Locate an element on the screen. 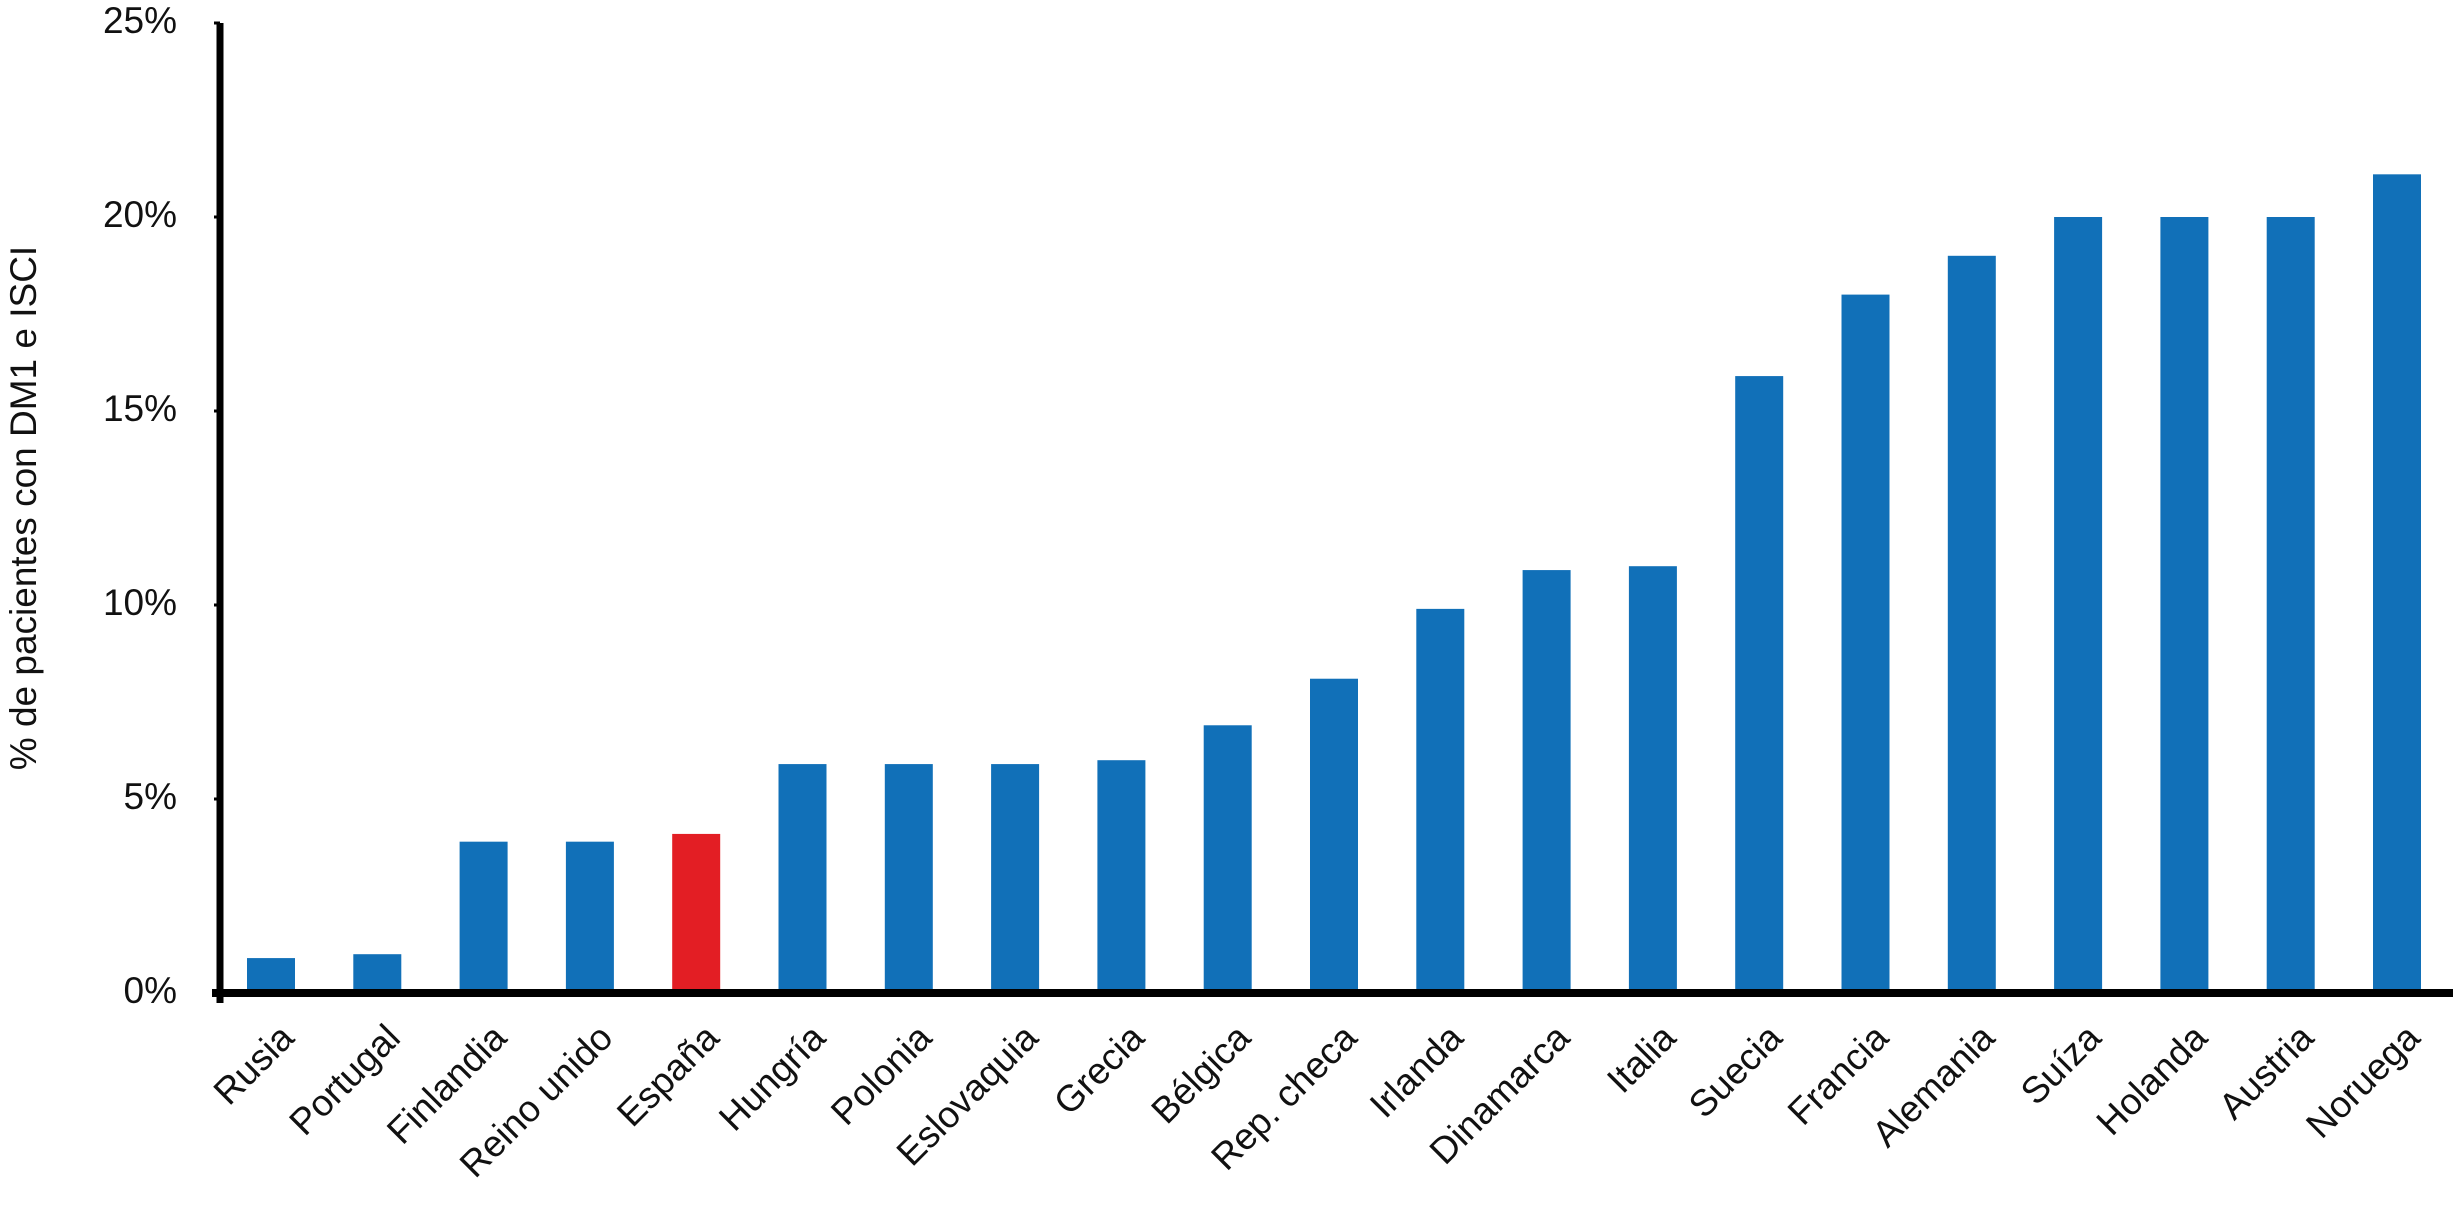 This screenshot has width=2453, height=1210. y-axis-title: % de pacientes con DM1 e ISCI is located at coordinates (23, 508).